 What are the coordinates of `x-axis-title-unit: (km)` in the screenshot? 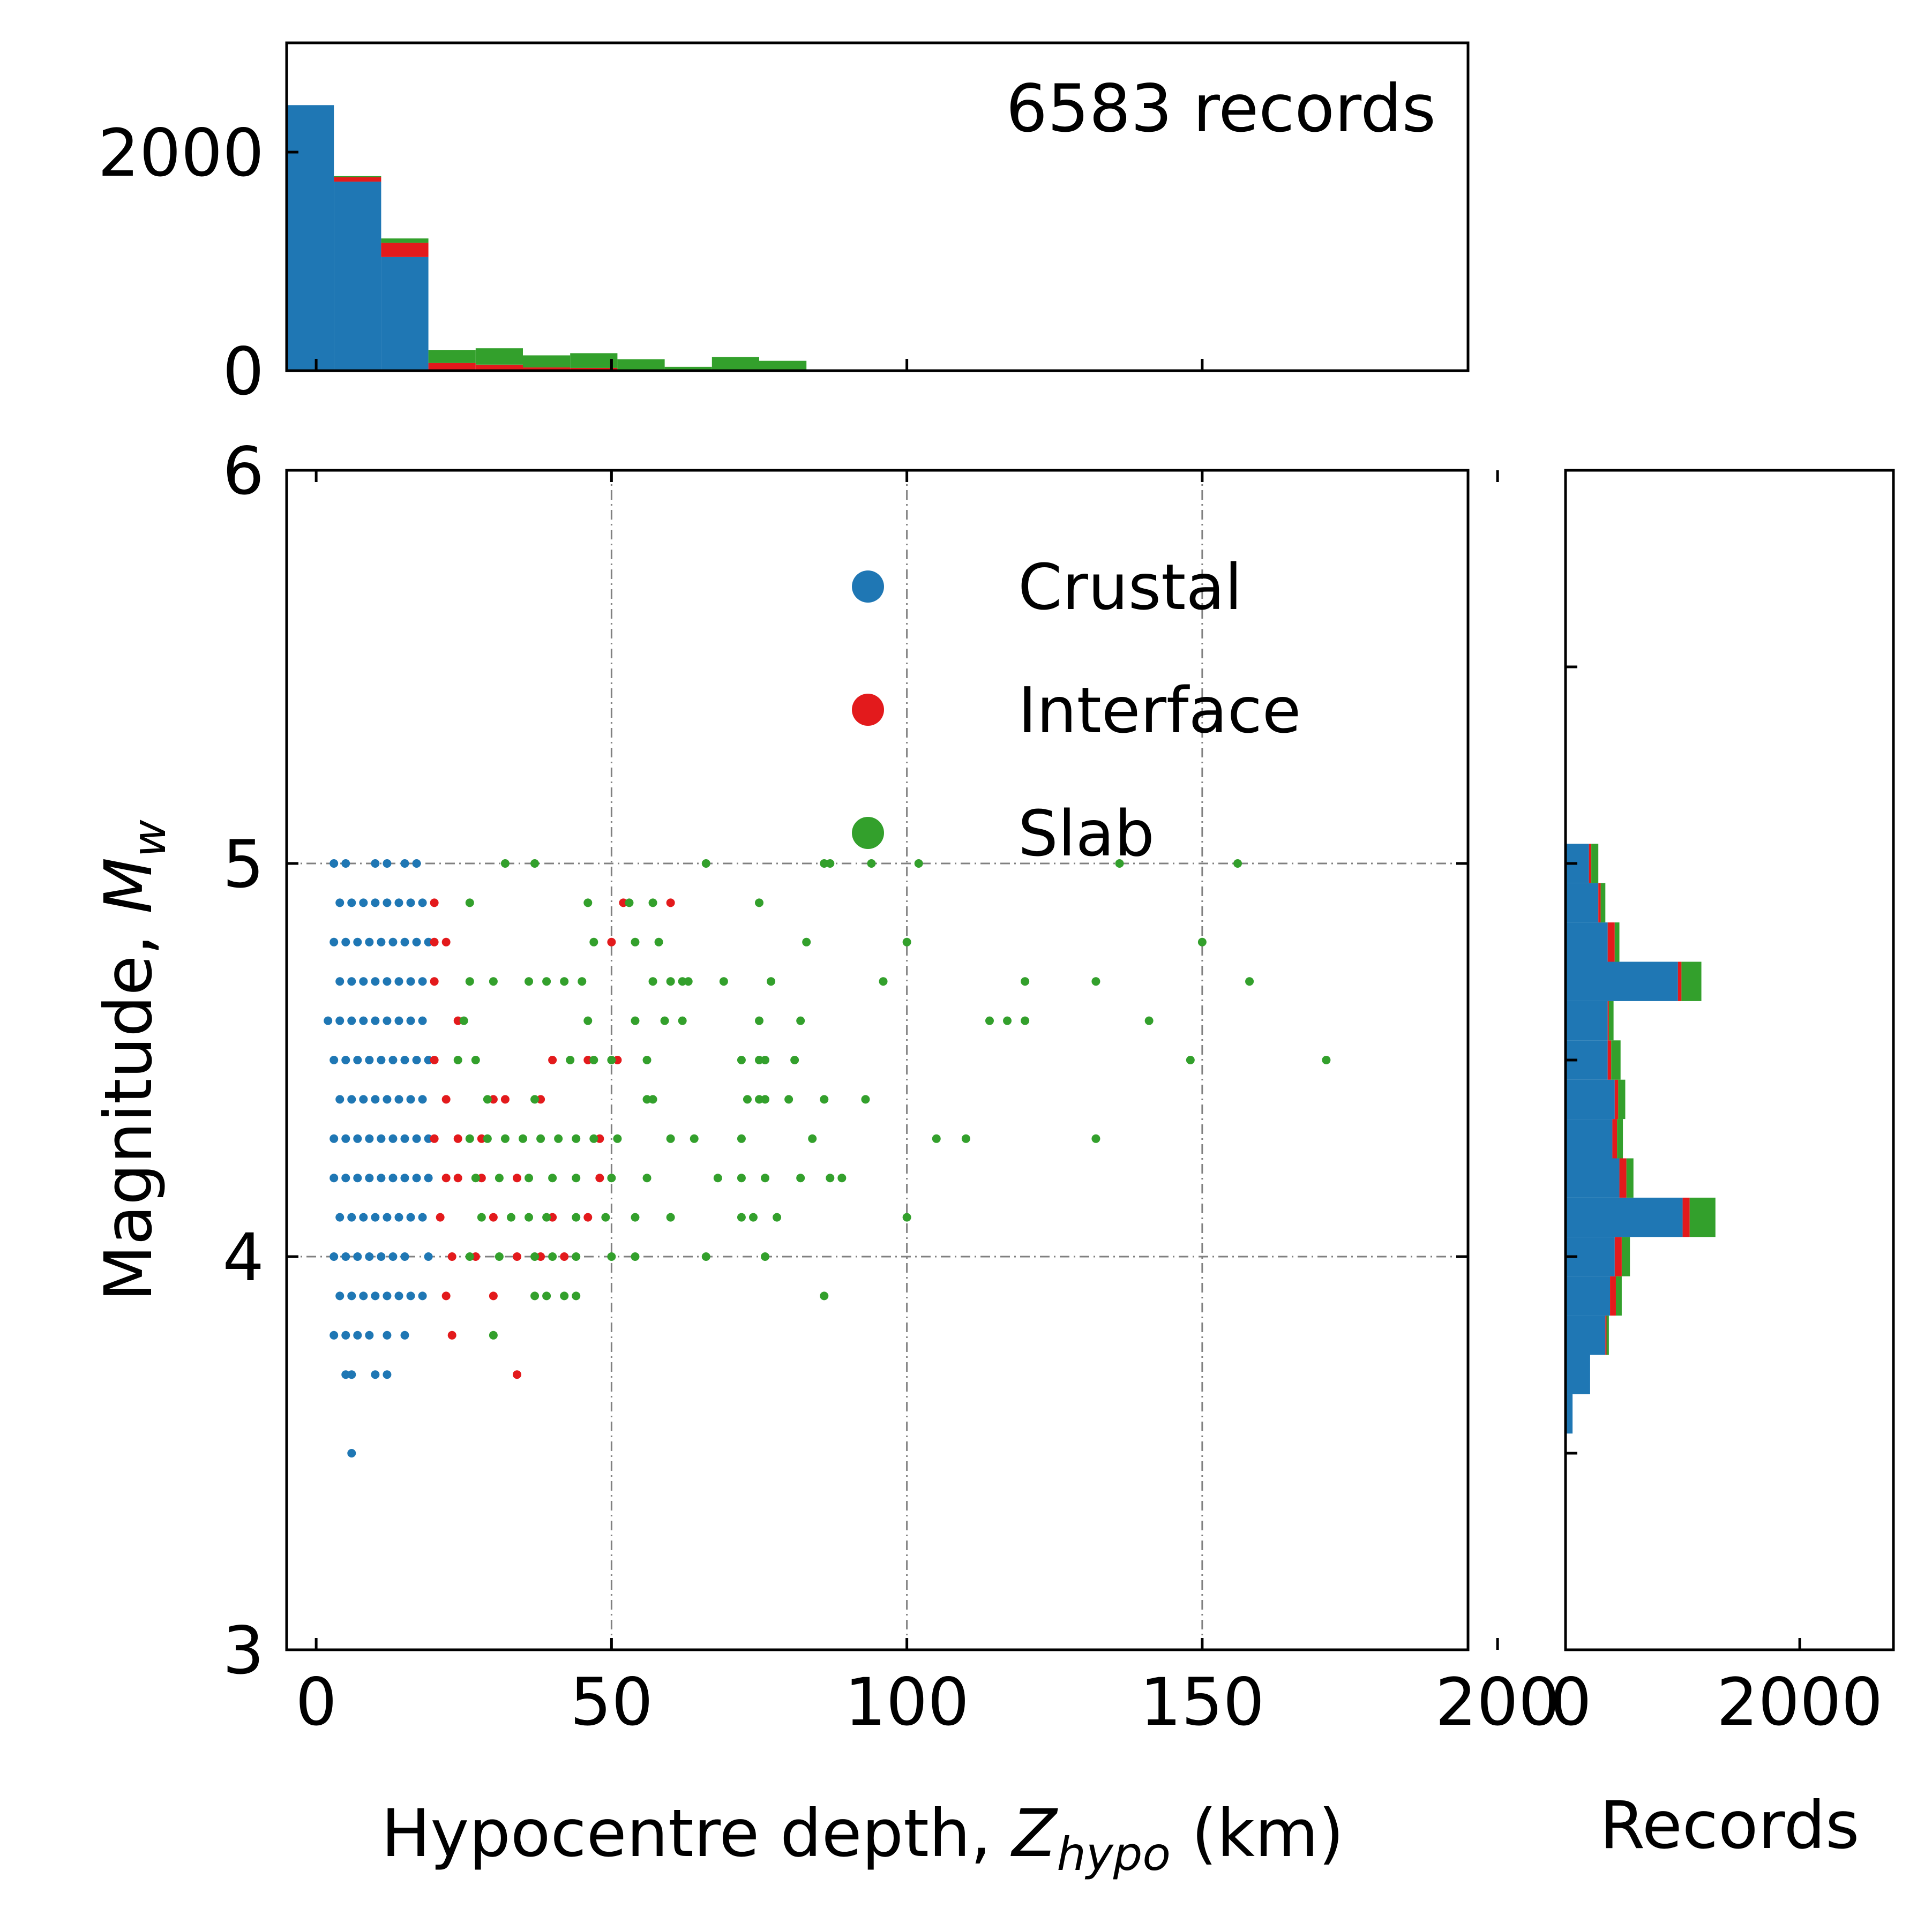 It's located at (1257, 1833).